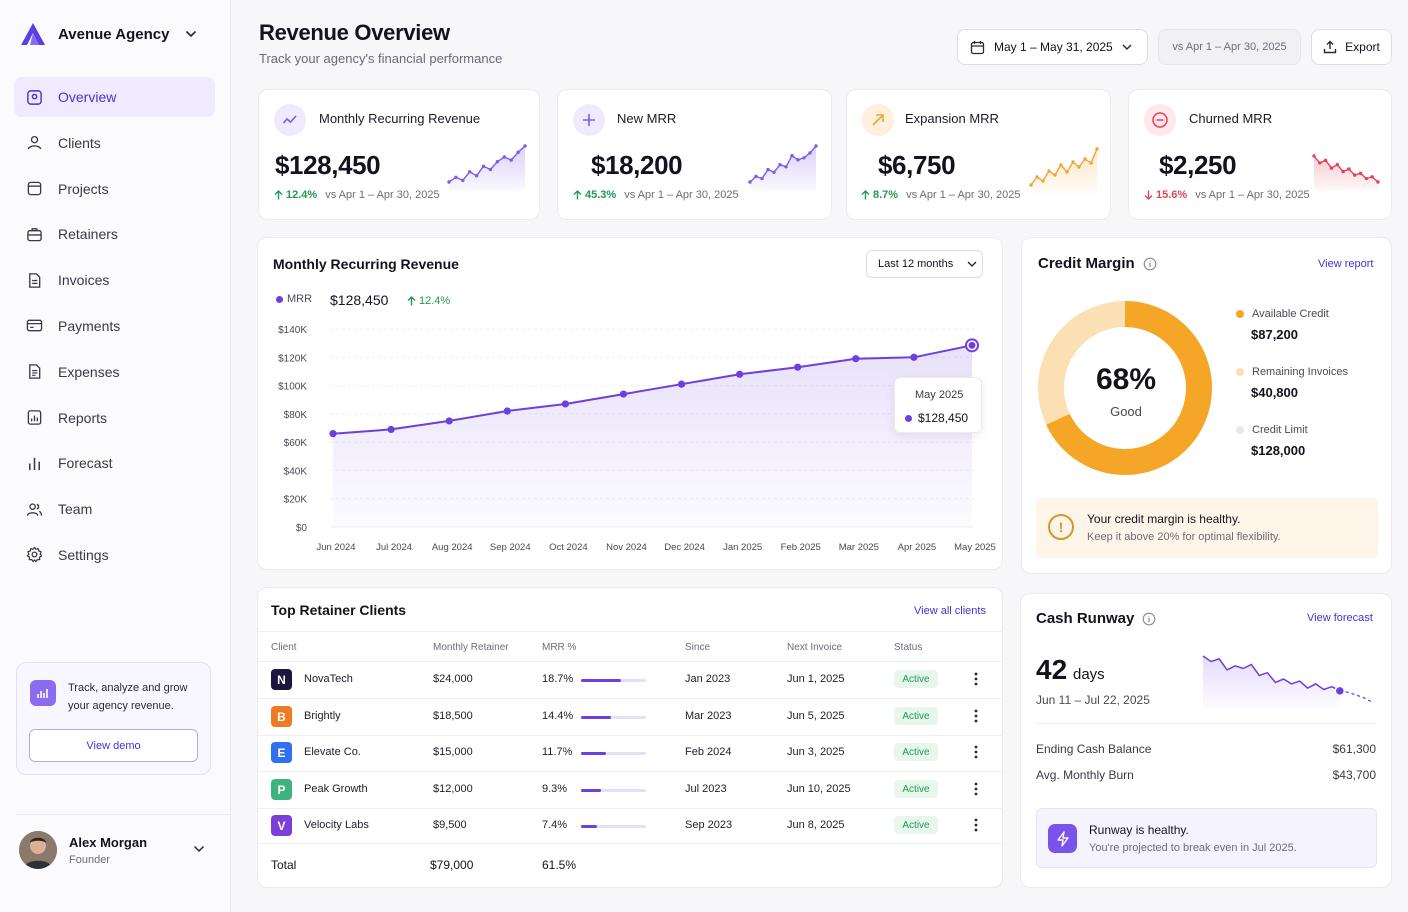 This screenshot has height=912, width=1408. Describe the element at coordinates (113, 745) in the screenshot. I see `view-demo-button: View demo` at that location.